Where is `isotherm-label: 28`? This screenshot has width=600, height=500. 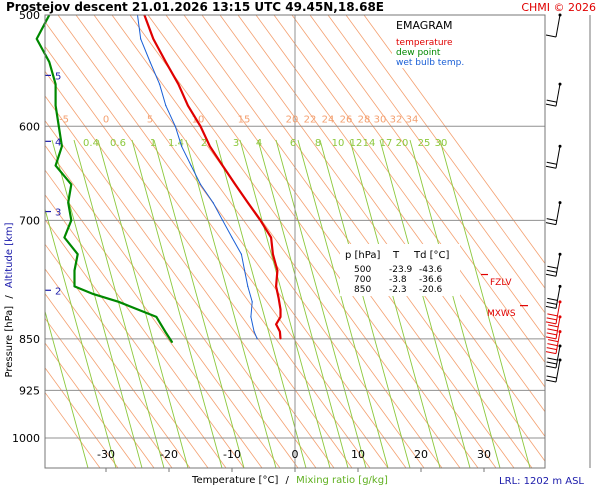 isotherm-label: 28 is located at coordinates (364, 119).